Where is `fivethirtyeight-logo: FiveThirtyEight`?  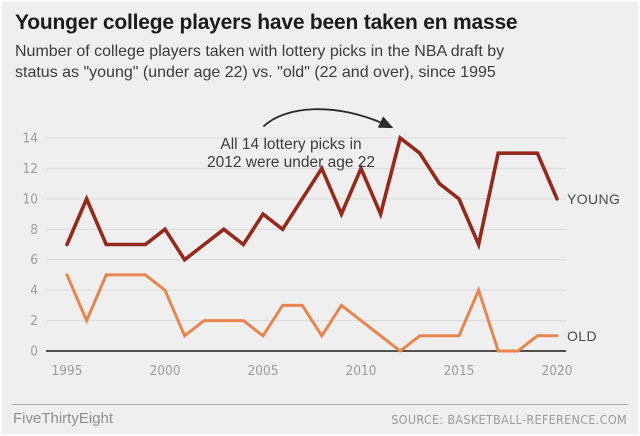 fivethirtyeight-logo: FiveThirtyEight is located at coordinates (63, 418).